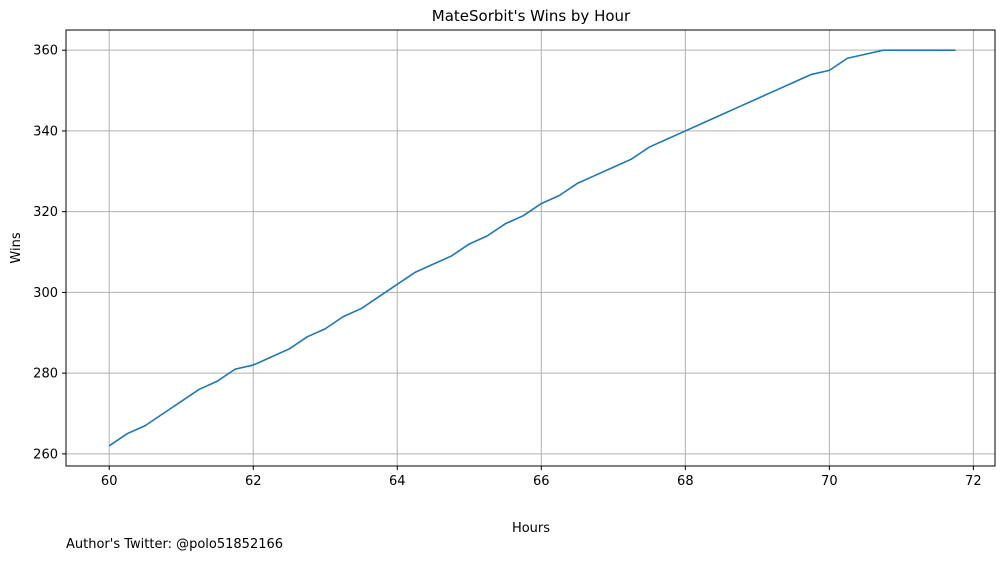 This screenshot has width=1005, height=562. Describe the element at coordinates (16, 247) in the screenshot. I see `y-axis-label: Wins` at that location.